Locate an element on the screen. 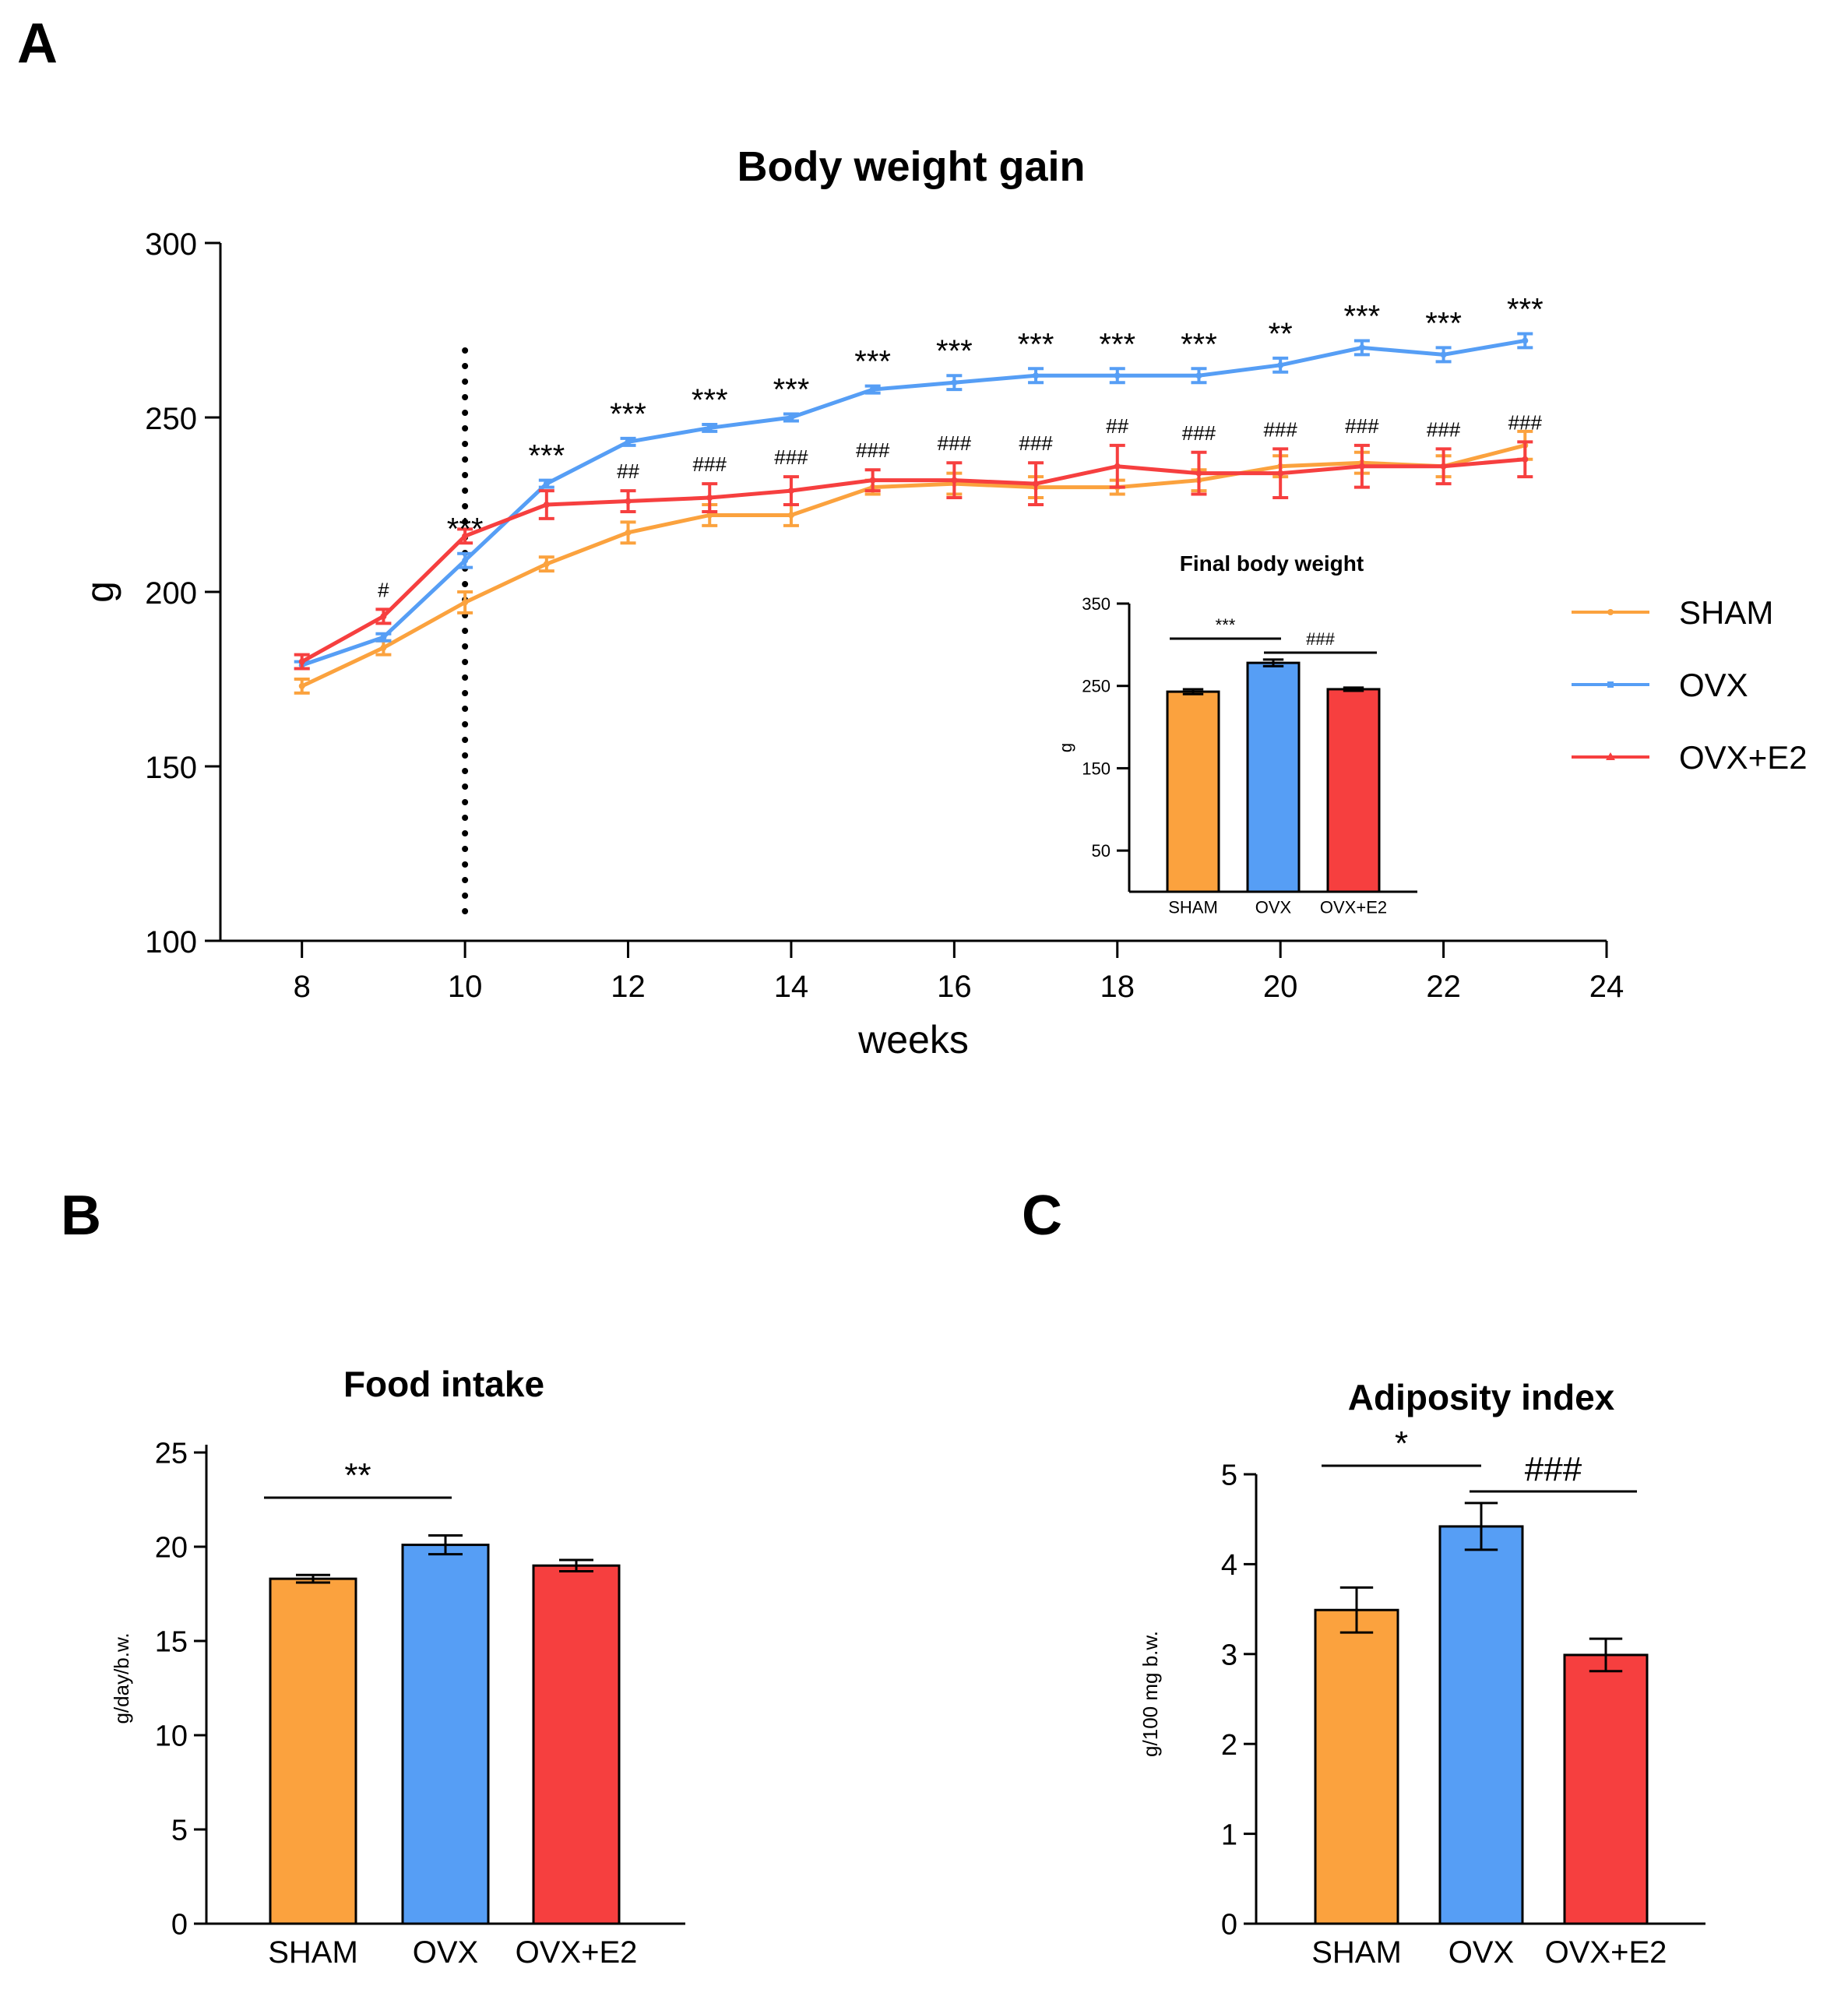  inset-y-tick-label: 150 is located at coordinates (1096, 768).